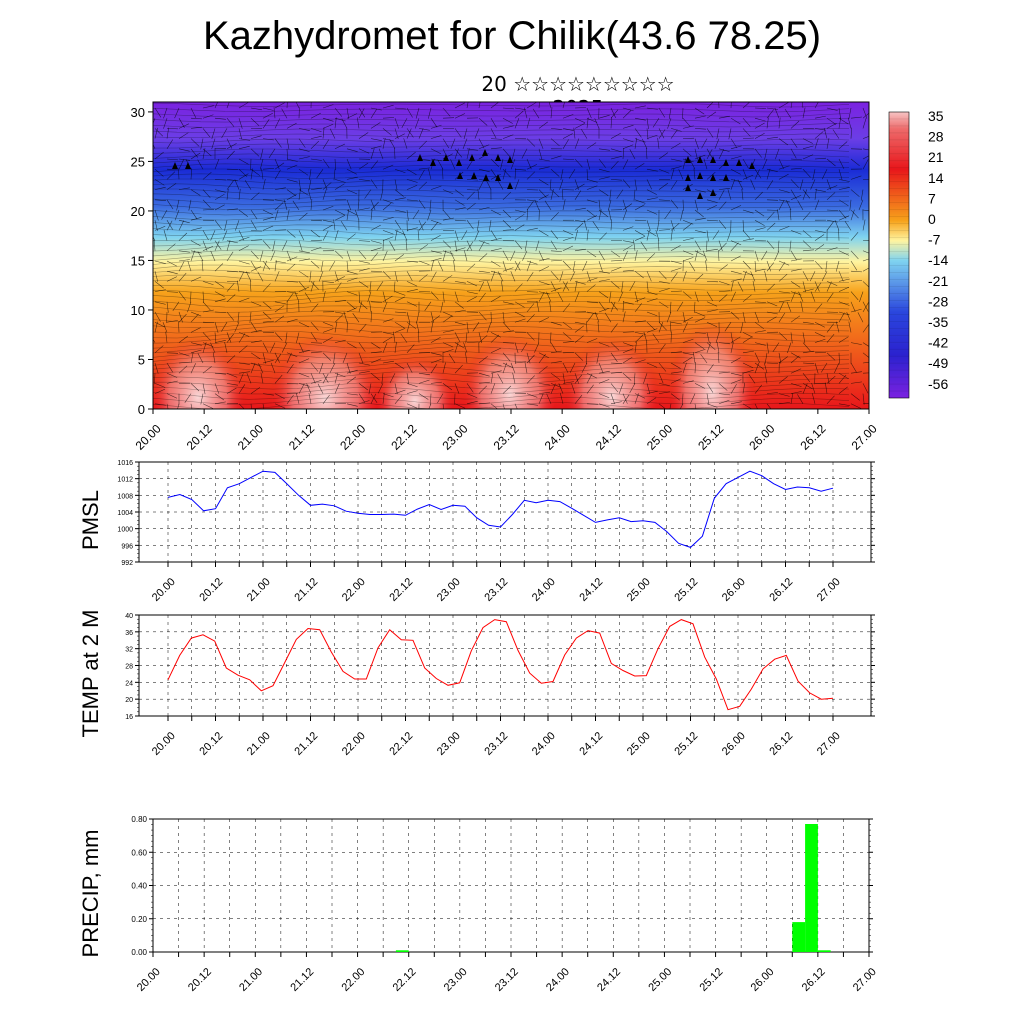 The width and height of the screenshot is (1024, 1024). Describe the element at coordinates (129, 633) in the screenshot. I see `temp-y-label: 36` at that location.